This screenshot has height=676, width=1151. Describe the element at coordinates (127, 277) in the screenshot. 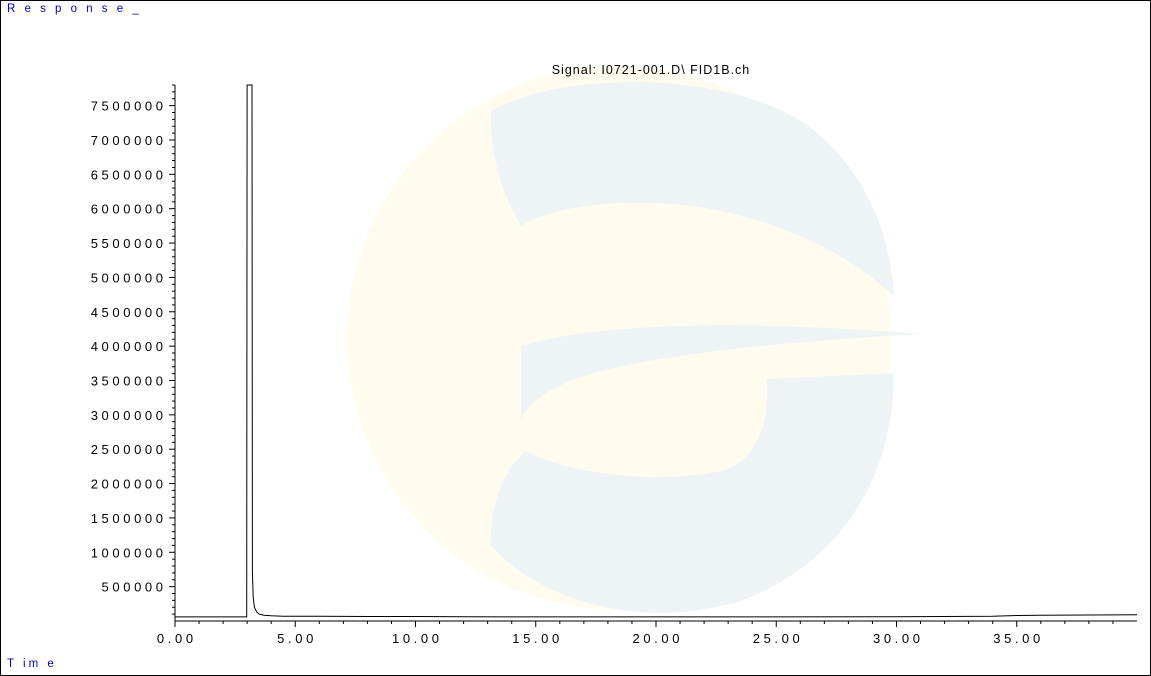

I see `y-tick-label: 5 0 0 0 0 0 0` at that location.